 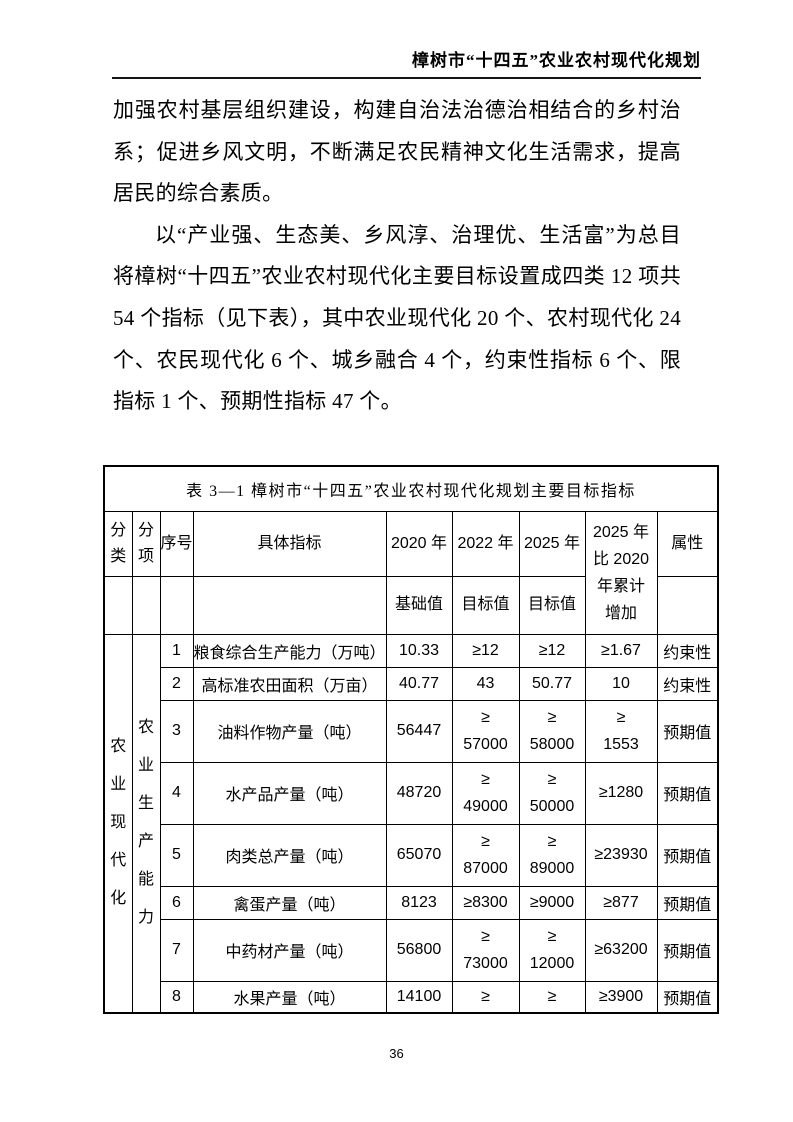 What do you see at coordinates (419, 950) in the screenshot?
I see `cell-2020: 56800` at bounding box center [419, 950].